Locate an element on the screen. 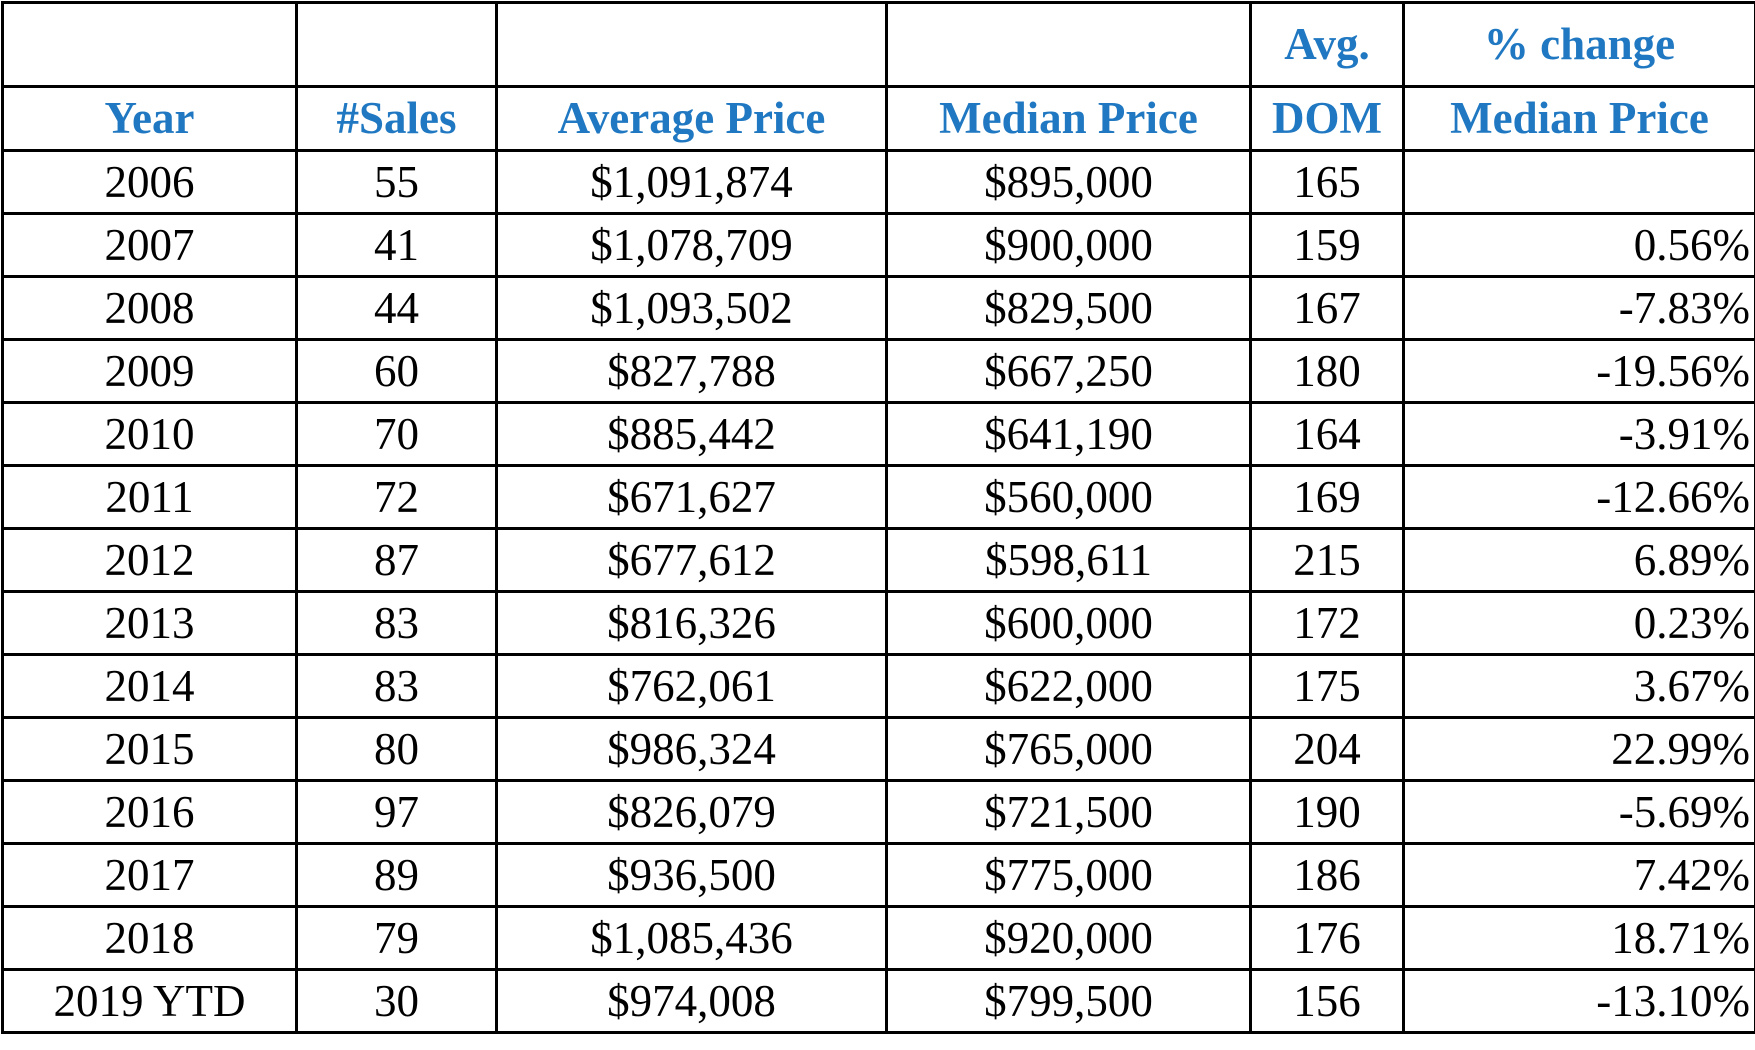 This screenshot has width=1755, height=1050. data-cell: 159 is located at coordinates (1327, 245).